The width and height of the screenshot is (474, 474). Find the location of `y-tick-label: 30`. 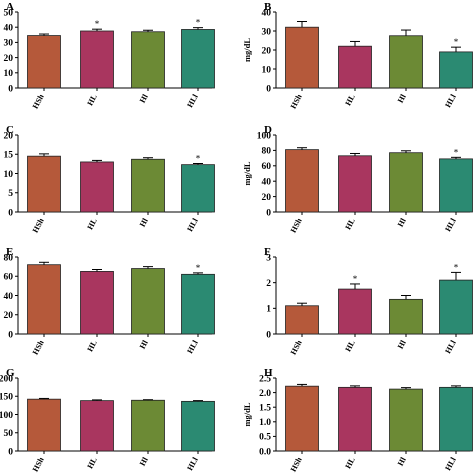

y-tick-label: 30 is located at coordinates (9, 44).